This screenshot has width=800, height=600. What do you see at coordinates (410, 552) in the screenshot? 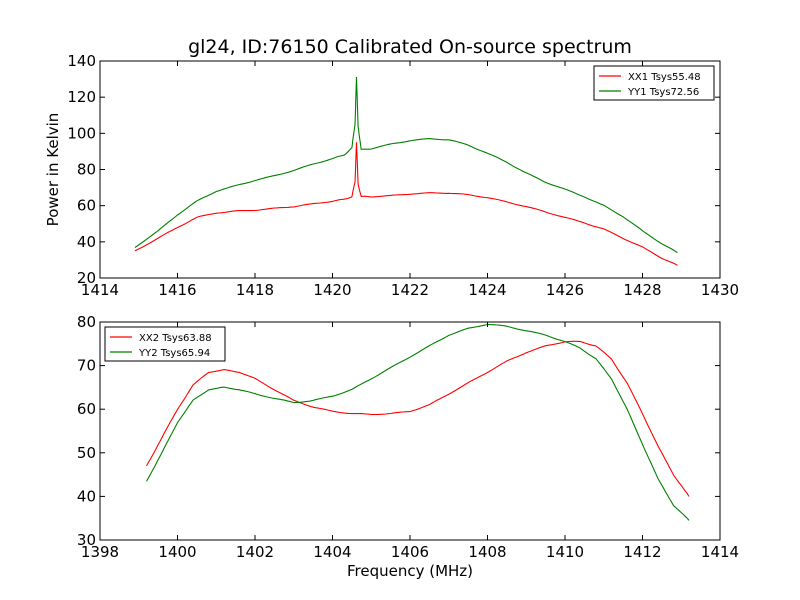
I see `x-tick-label: 1406` at bounding box center [410, 552].